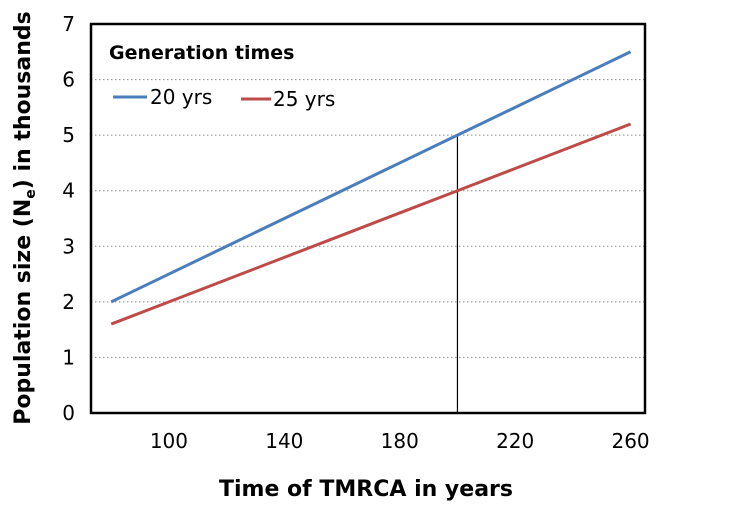 The height and width of the screenshot is (512, 751). Describe the element at coordinates (23, 312) in the screenshot. I see `y-axis-title-main: Population size (N` at that location.